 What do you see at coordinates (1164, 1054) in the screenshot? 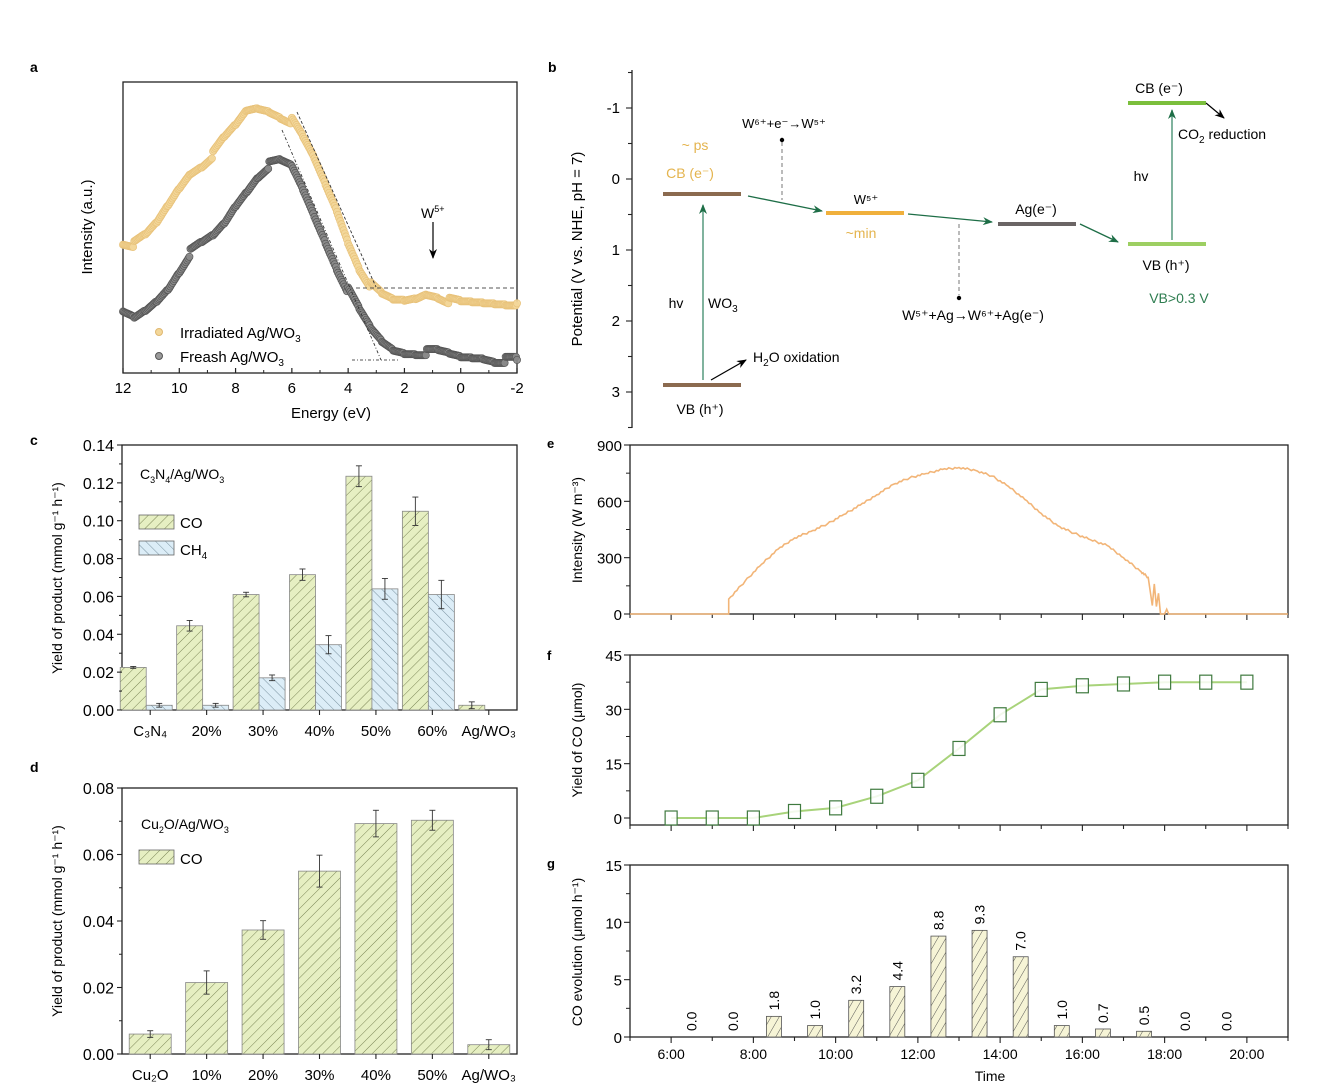
I see `x-tick-label: 18:00` at bounding box center [1164, 1054].